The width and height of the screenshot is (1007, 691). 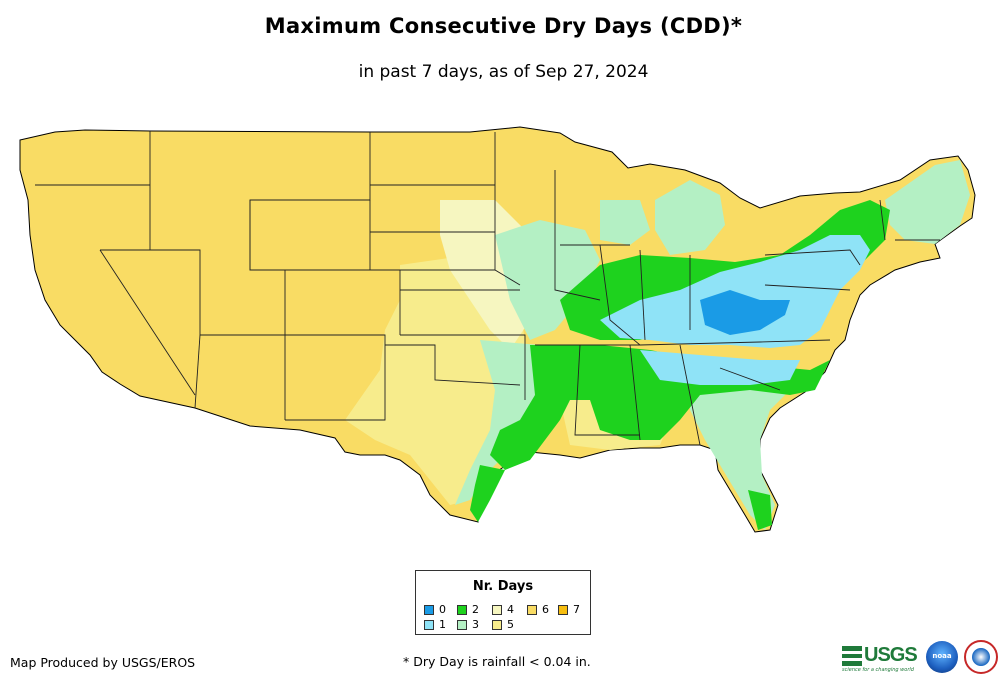 What do you see at coordinates (625, 222) in the screenshot?
I see `region-3-wisc` at bounding box center [625, 222].